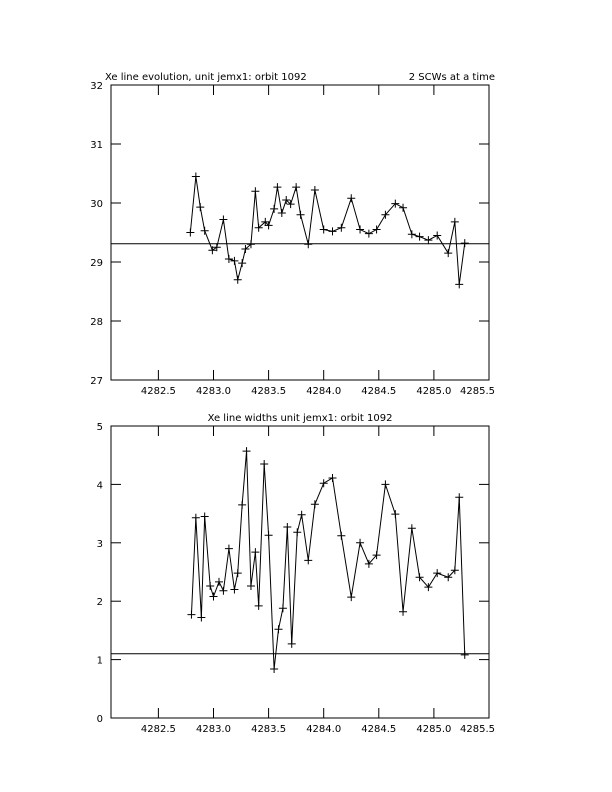  Describe the element at coordinates (96, 204) in the screenshot. I see `y-tick-label: 30` at that location.